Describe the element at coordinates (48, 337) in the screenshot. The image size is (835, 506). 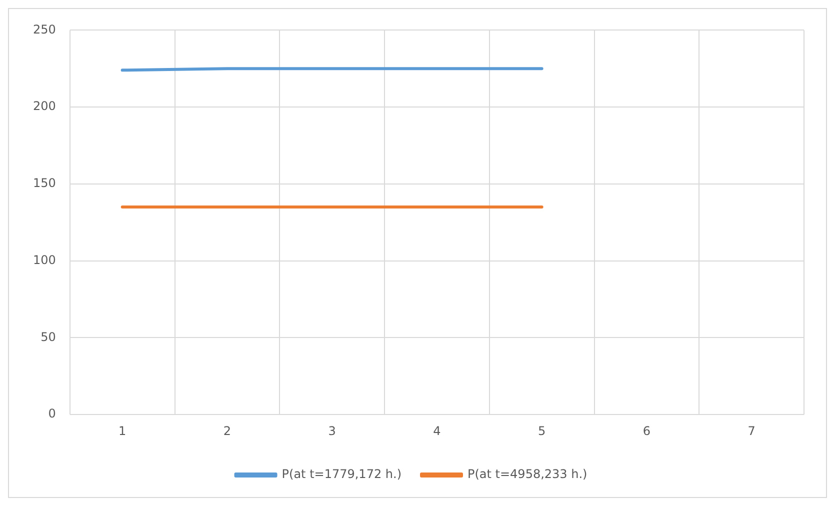
I see `y-tick-label: 50` at that location.